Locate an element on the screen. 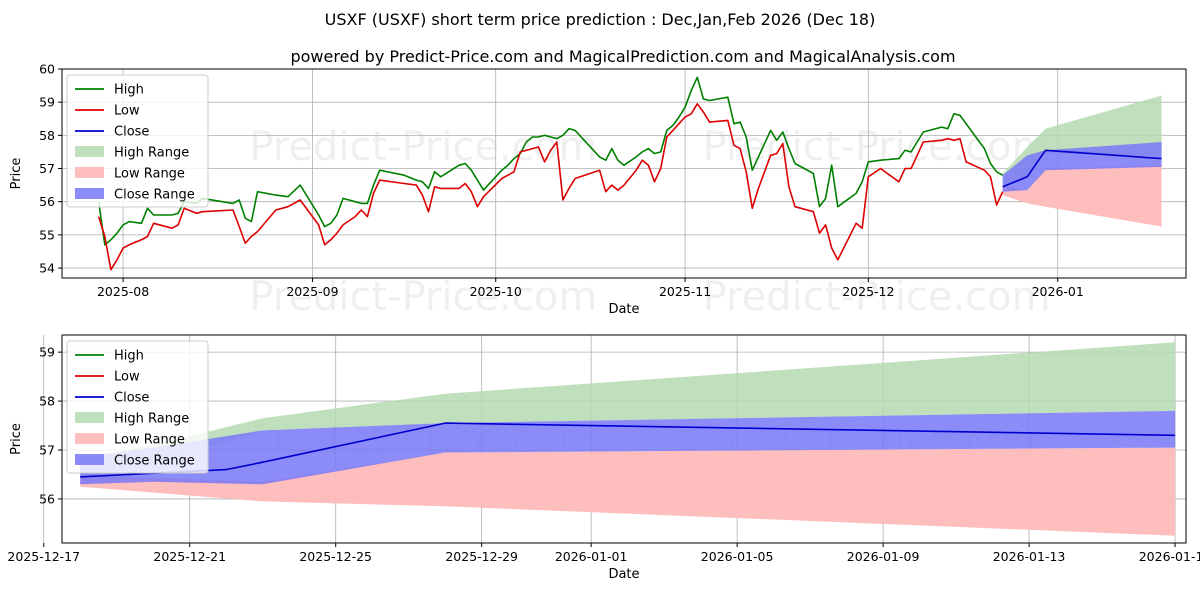 This screenshot has width=1200, height=600. x-tick-label: 2025-11 is located at coordinates (685, 291).